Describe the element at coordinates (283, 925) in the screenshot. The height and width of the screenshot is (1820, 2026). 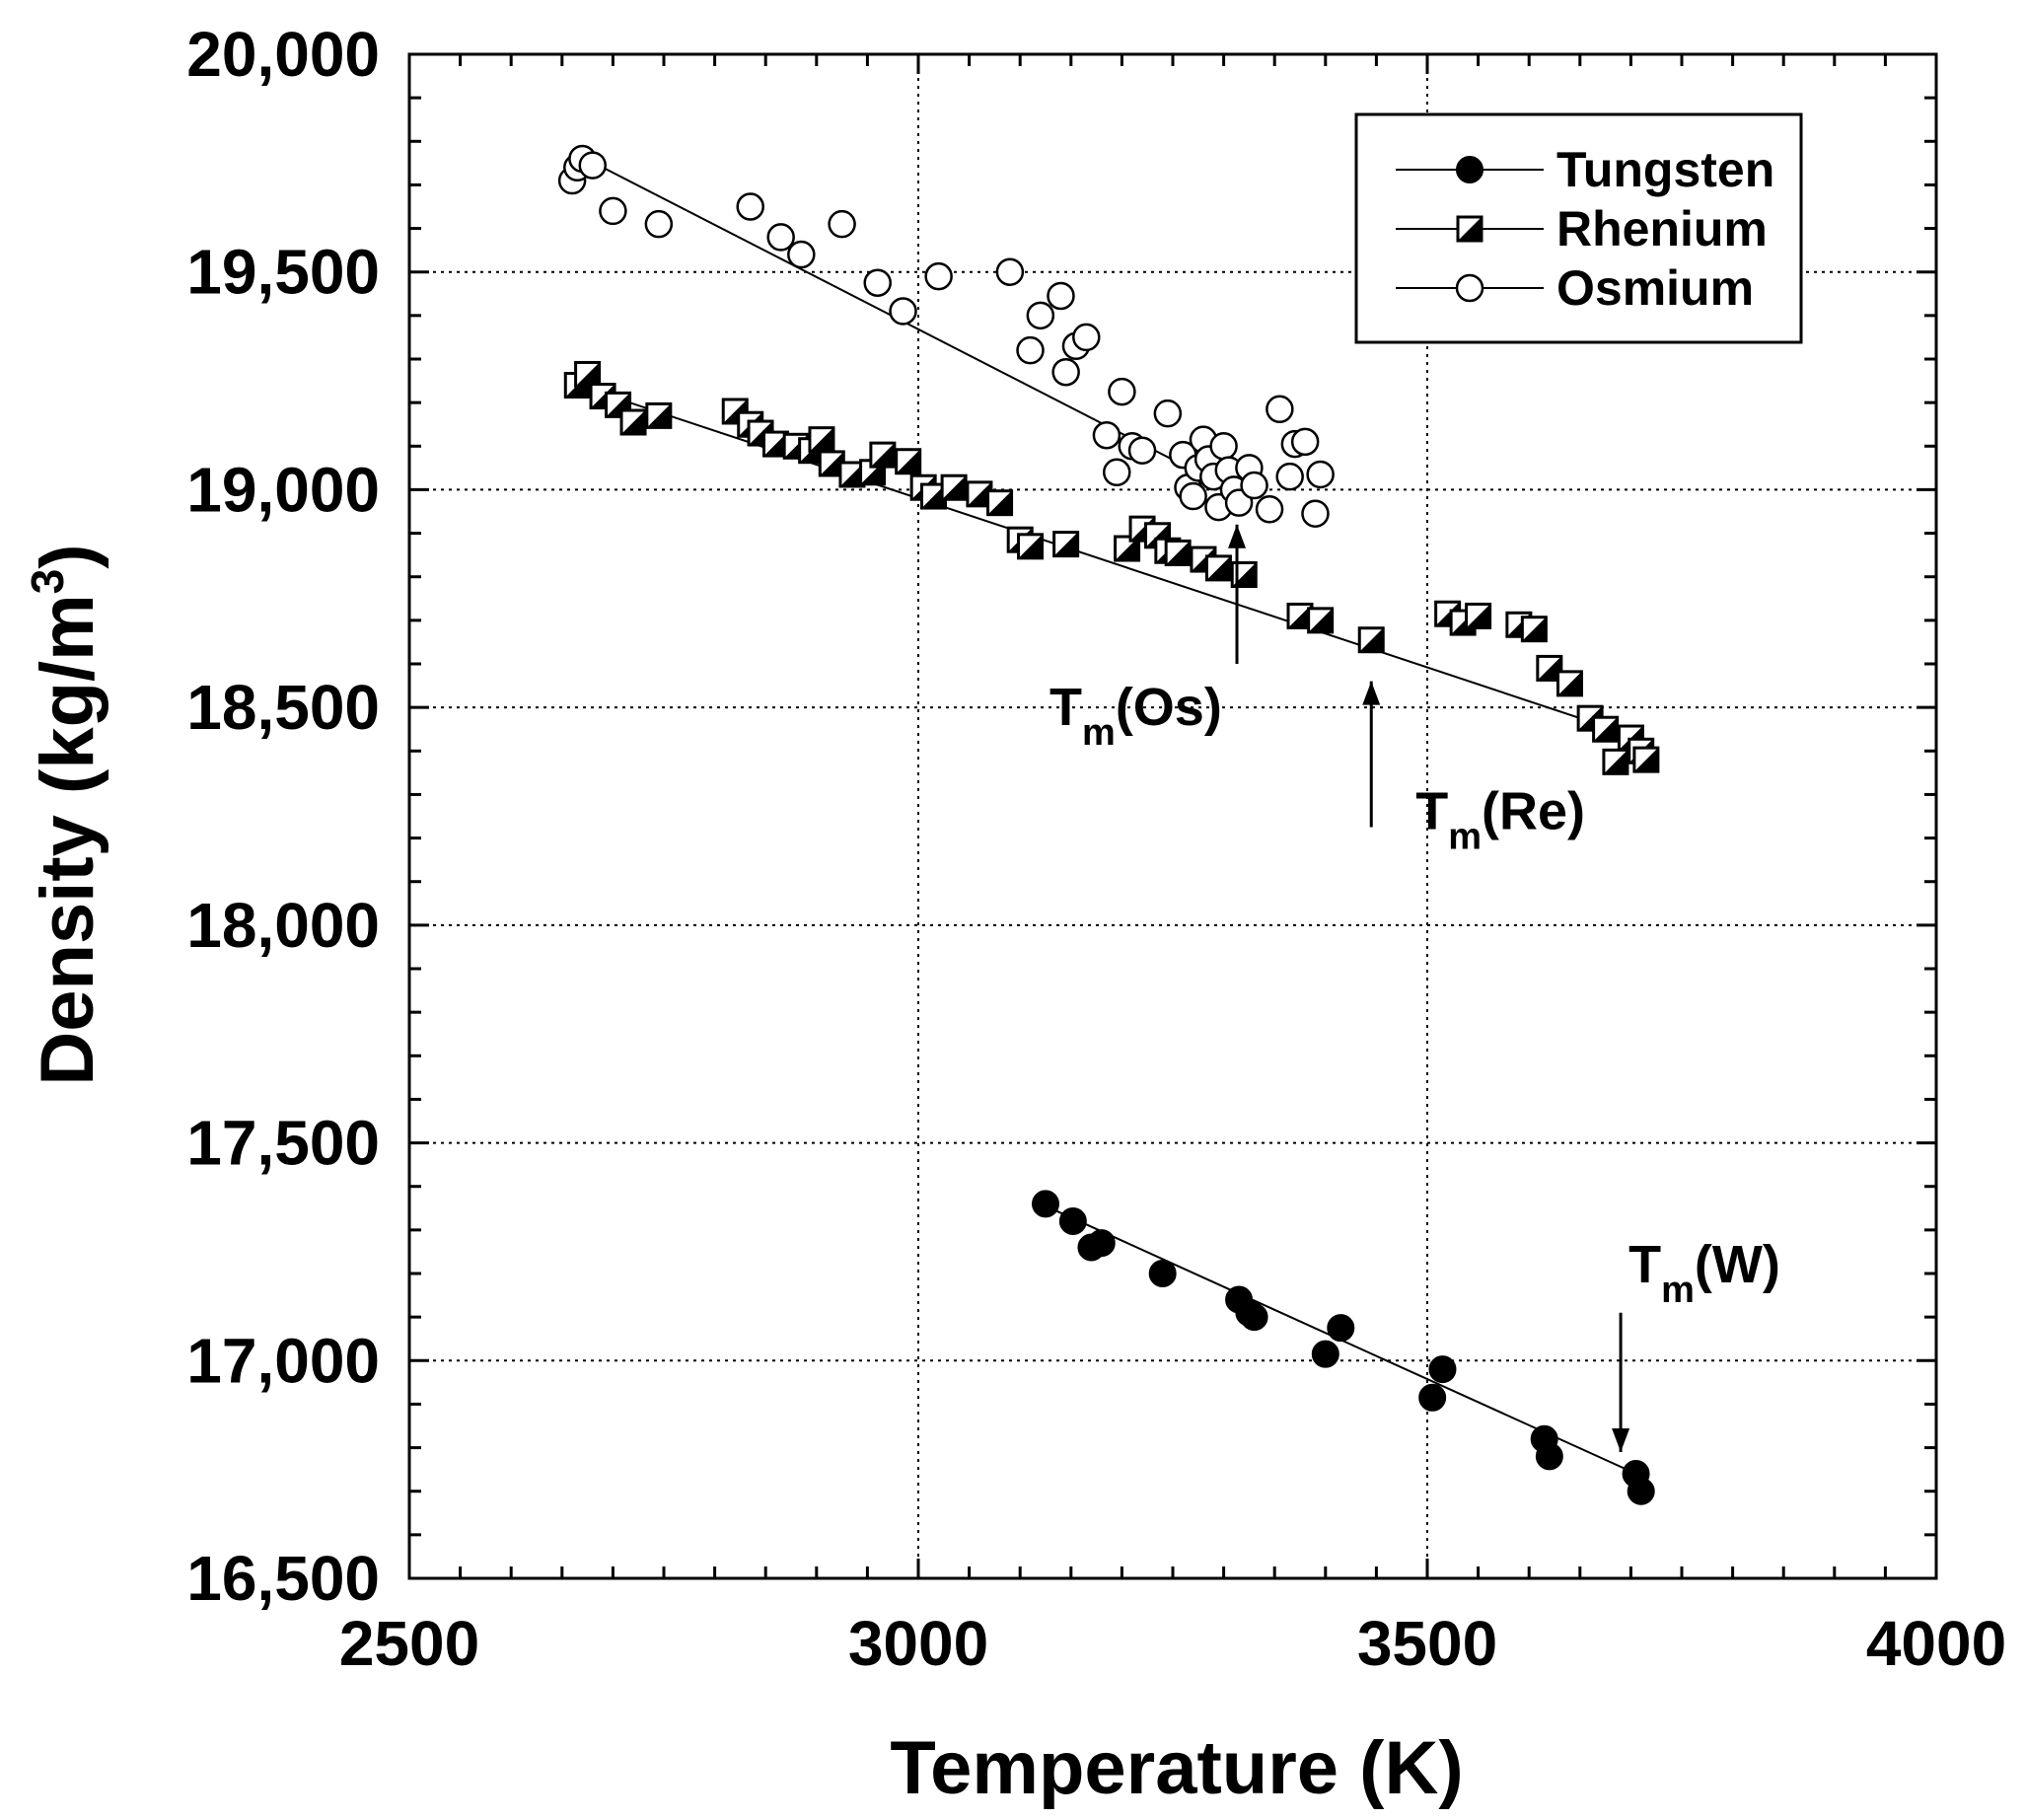
I see `y-tick-label: 18,000` at that location.